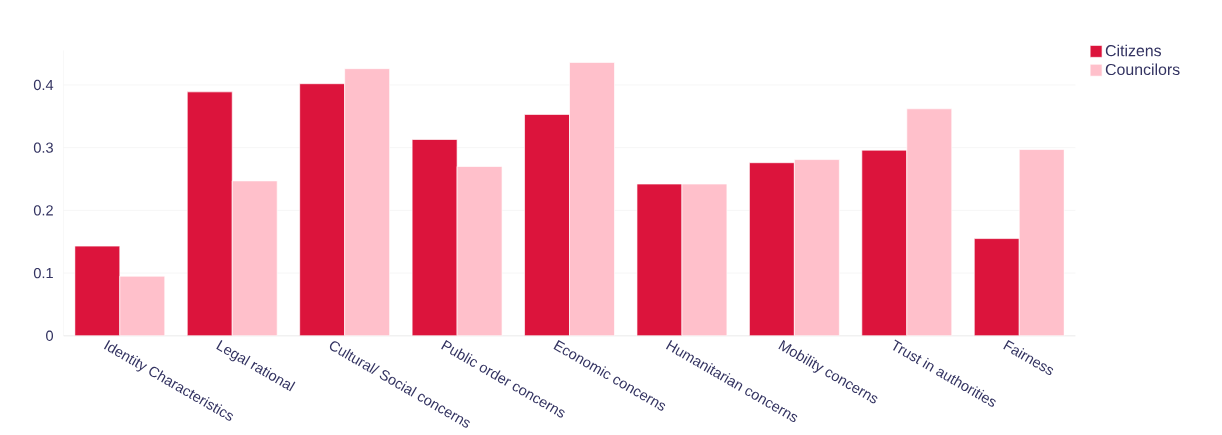  Describe the element at coordinates (1142, 69) in the screenshot. I see `legend-label: Councilors` at that location.